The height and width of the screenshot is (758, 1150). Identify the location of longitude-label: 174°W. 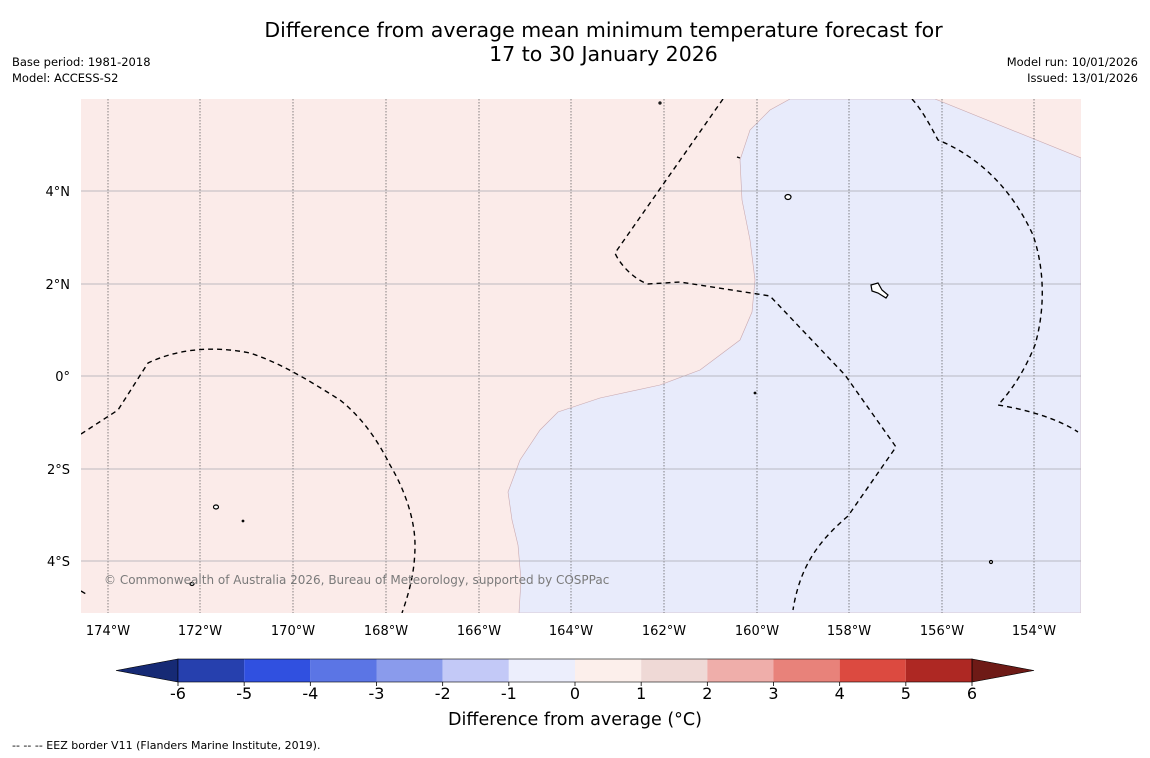
(108, 631).